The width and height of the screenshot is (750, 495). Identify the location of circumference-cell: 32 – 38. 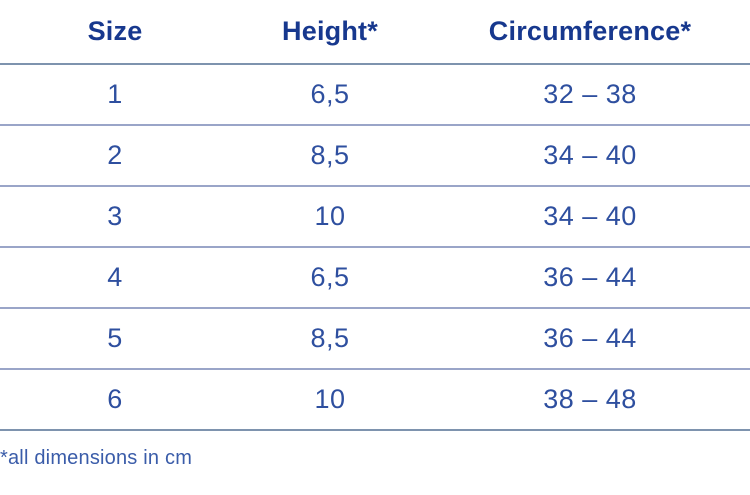
(590, 94).